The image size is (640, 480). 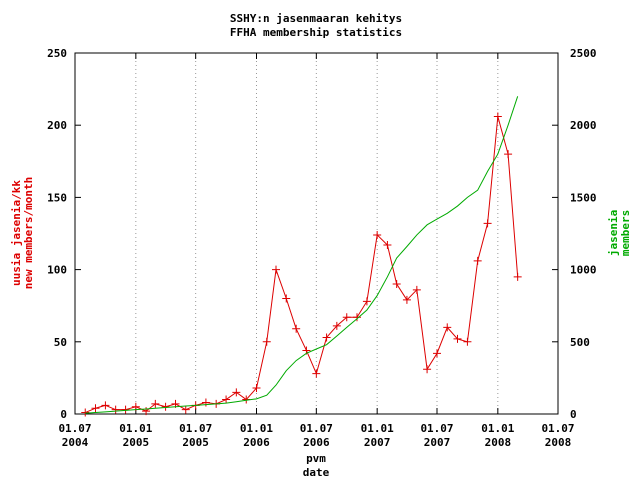 What do you see at coordinates (195, 435) in the screenshot?
I see `x-tick-label: 01.07 2005` at bounding box center [195, 435].